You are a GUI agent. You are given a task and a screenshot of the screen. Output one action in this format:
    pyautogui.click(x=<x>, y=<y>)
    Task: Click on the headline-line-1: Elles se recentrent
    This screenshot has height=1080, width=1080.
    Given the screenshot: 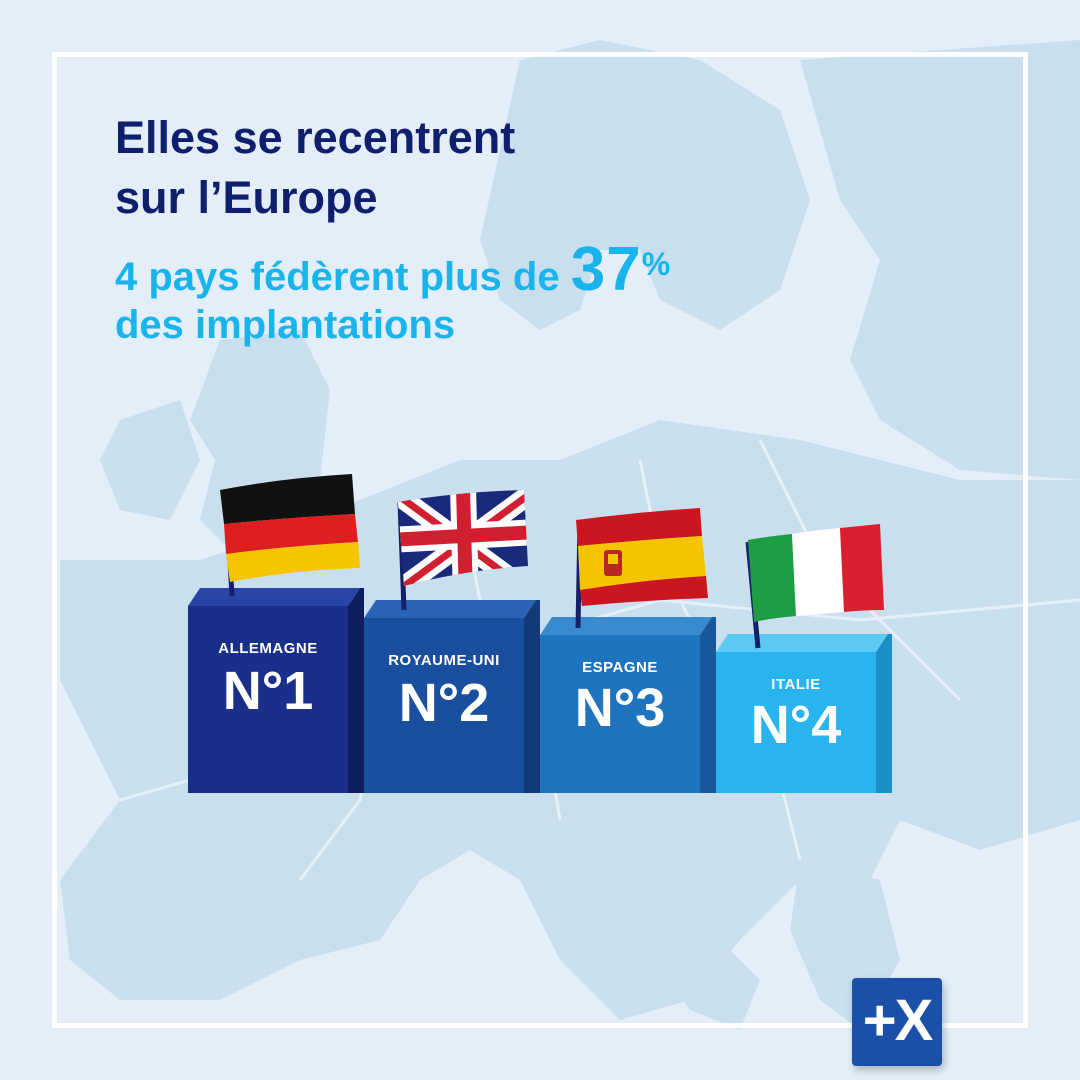 What is the action you would take?
    pyautogui.click(x=315, y=137)
    